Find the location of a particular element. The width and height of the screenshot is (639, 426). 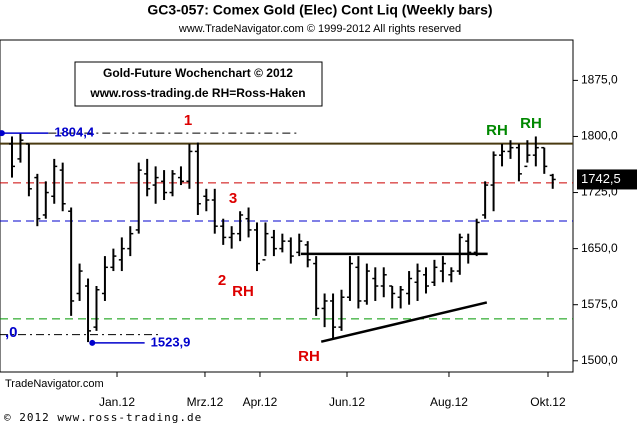

annotation: 3 is located at coordinates (233, 198).